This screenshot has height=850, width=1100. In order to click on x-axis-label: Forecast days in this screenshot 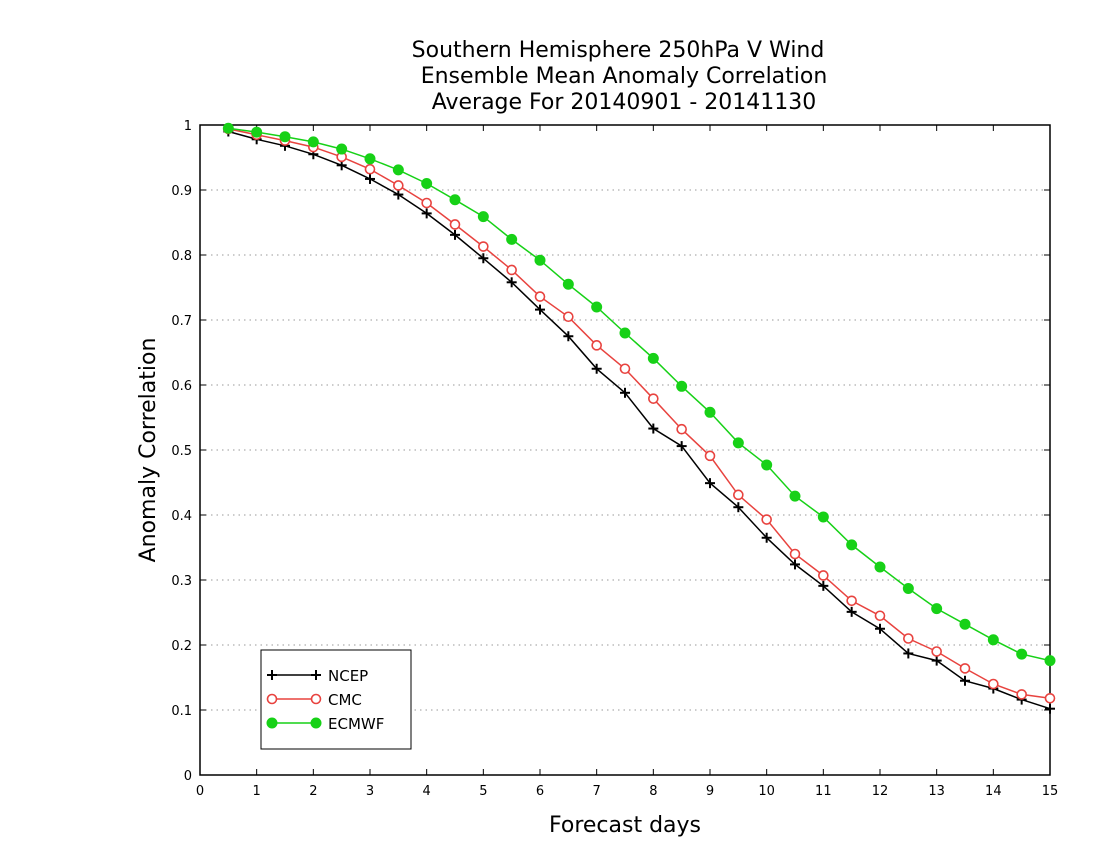, I will do `click(625, 825)`.